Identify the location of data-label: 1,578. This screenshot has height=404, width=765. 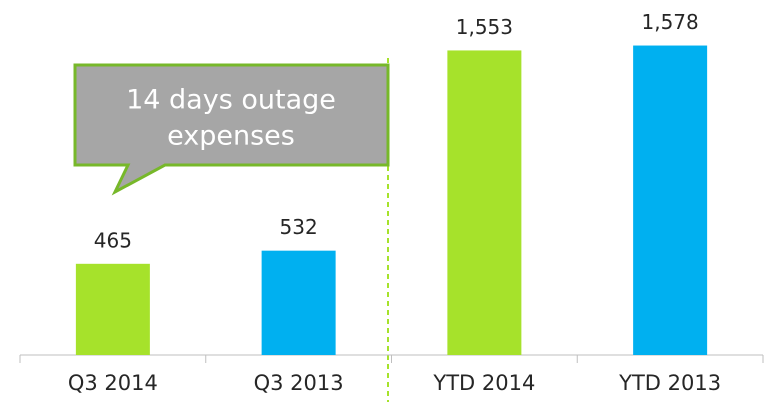
(669, 22).